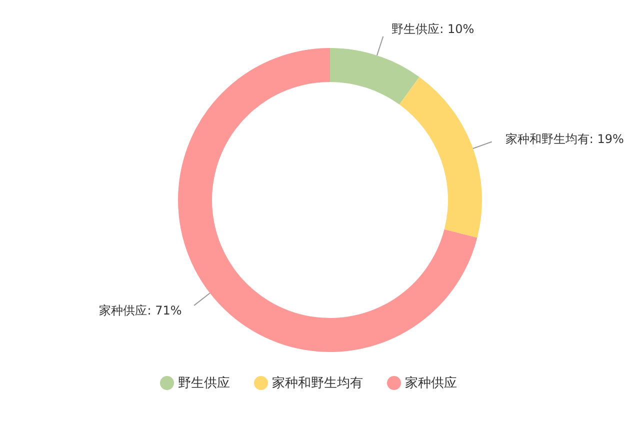 The image size is (641, 434). I want to click on data-label: 家种和野生均有: 19%, so click(564, 139).